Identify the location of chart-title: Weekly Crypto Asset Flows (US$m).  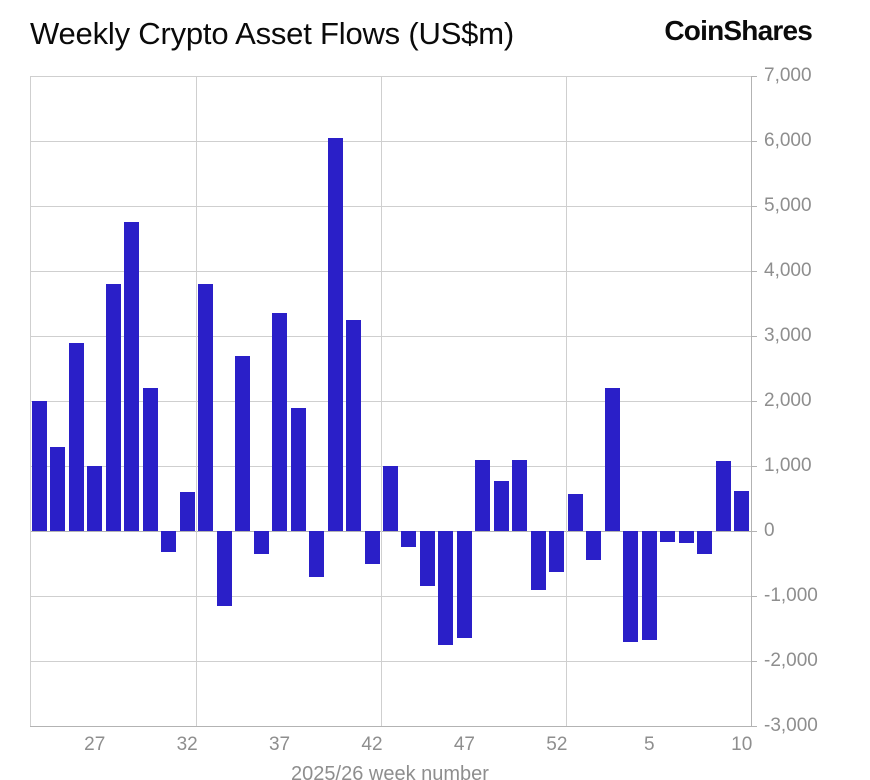
(272, 33).